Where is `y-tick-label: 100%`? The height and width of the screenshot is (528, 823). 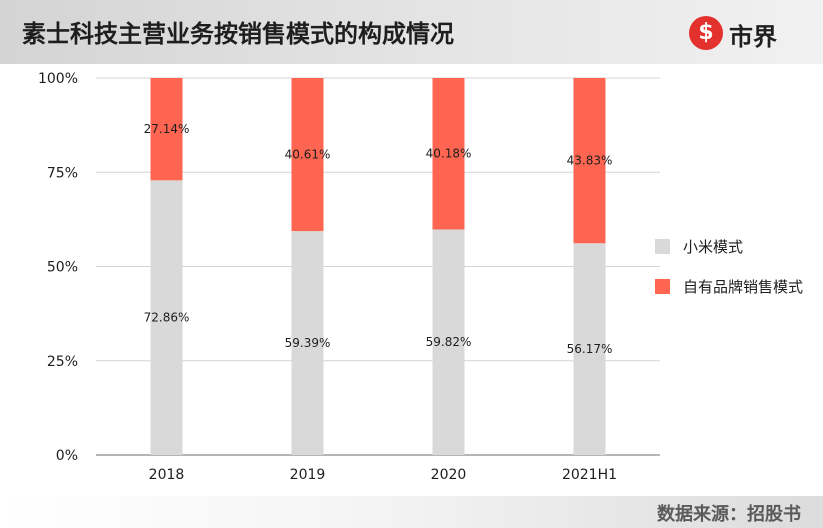 y-tick-label: 100% is located at coordinates (58, 79).